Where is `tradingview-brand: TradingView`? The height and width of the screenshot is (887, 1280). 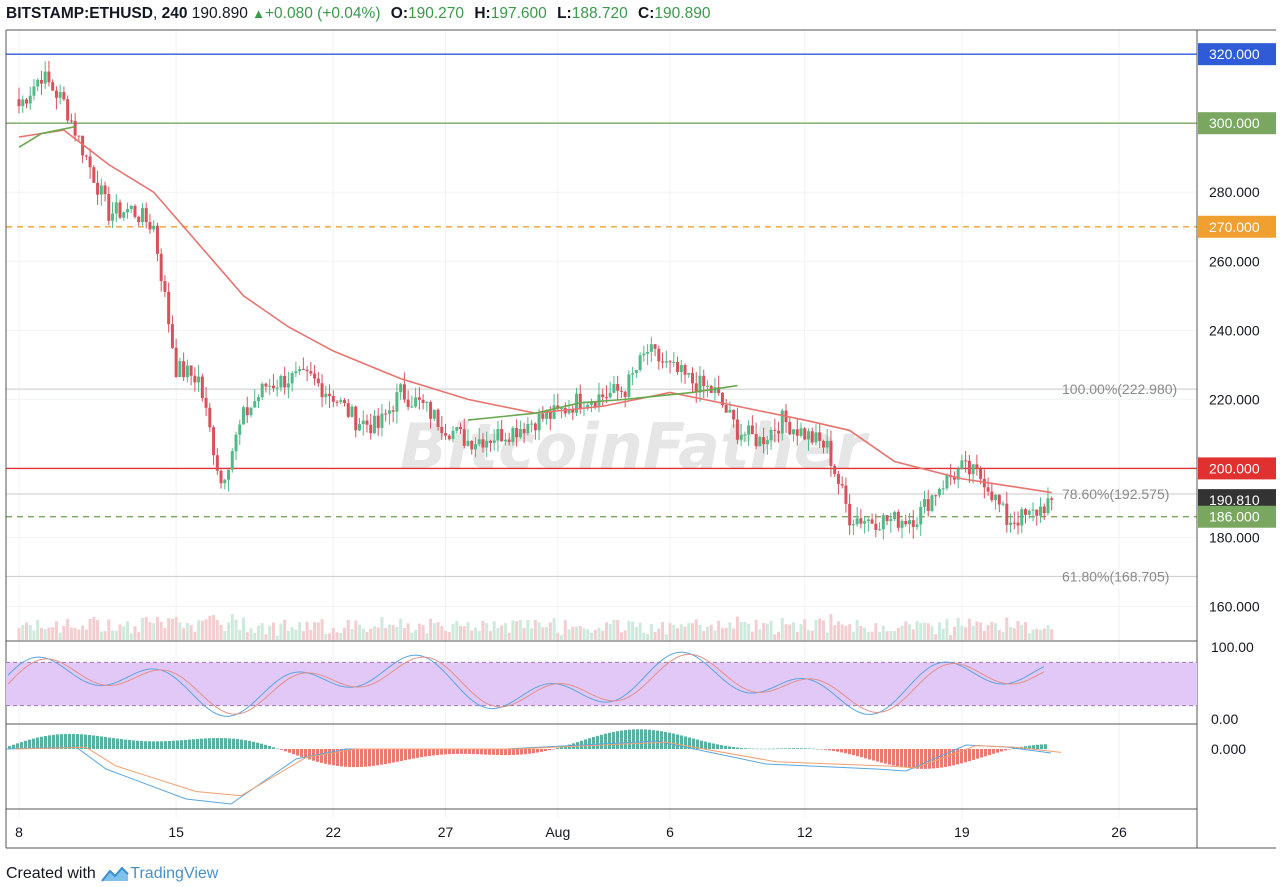 tradingview-brand: TradingView is located at coordinates (174, 873).